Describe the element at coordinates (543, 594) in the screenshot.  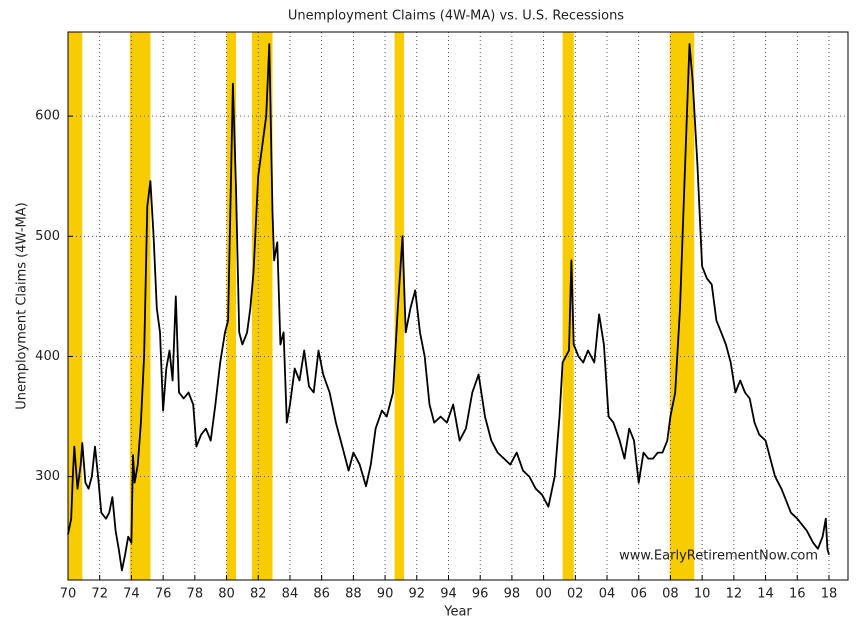
I see `x-tick-label: 00` at that location.